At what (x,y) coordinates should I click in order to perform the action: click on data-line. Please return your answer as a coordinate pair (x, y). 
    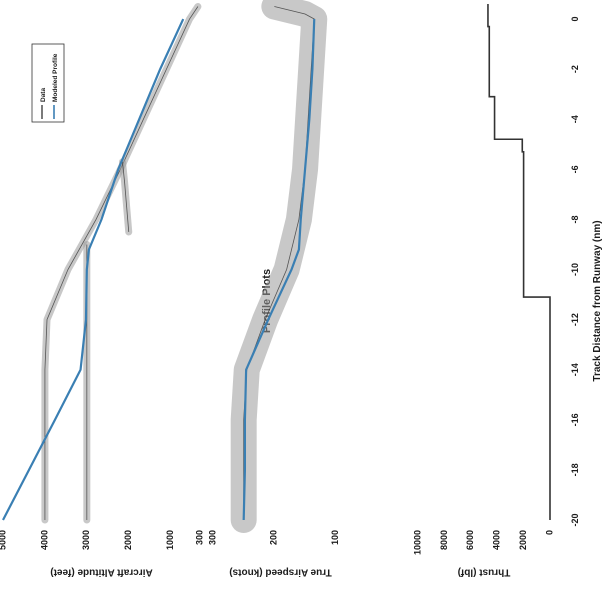
    Looking at the image, I should click on (126, 196).